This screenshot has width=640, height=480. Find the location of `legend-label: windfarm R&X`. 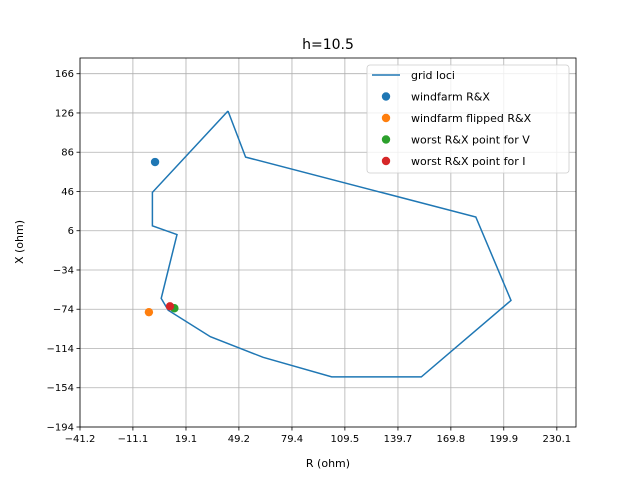

legend-label: windfarm R&X is located at coordinates (450, 97).